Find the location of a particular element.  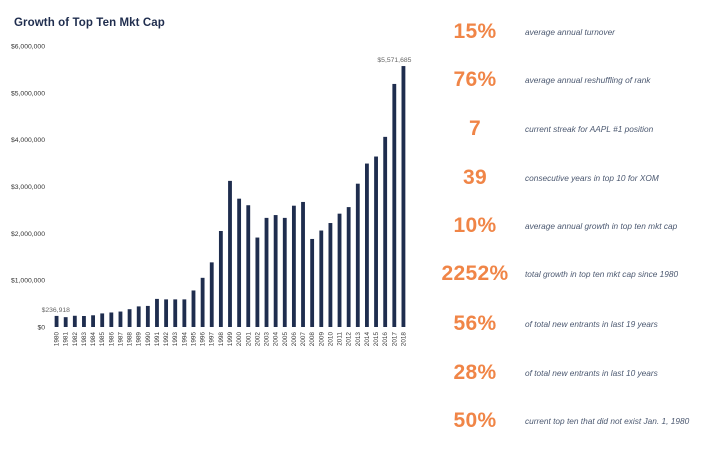

y-tick-label: $0 is located at coordinates (41, 328).